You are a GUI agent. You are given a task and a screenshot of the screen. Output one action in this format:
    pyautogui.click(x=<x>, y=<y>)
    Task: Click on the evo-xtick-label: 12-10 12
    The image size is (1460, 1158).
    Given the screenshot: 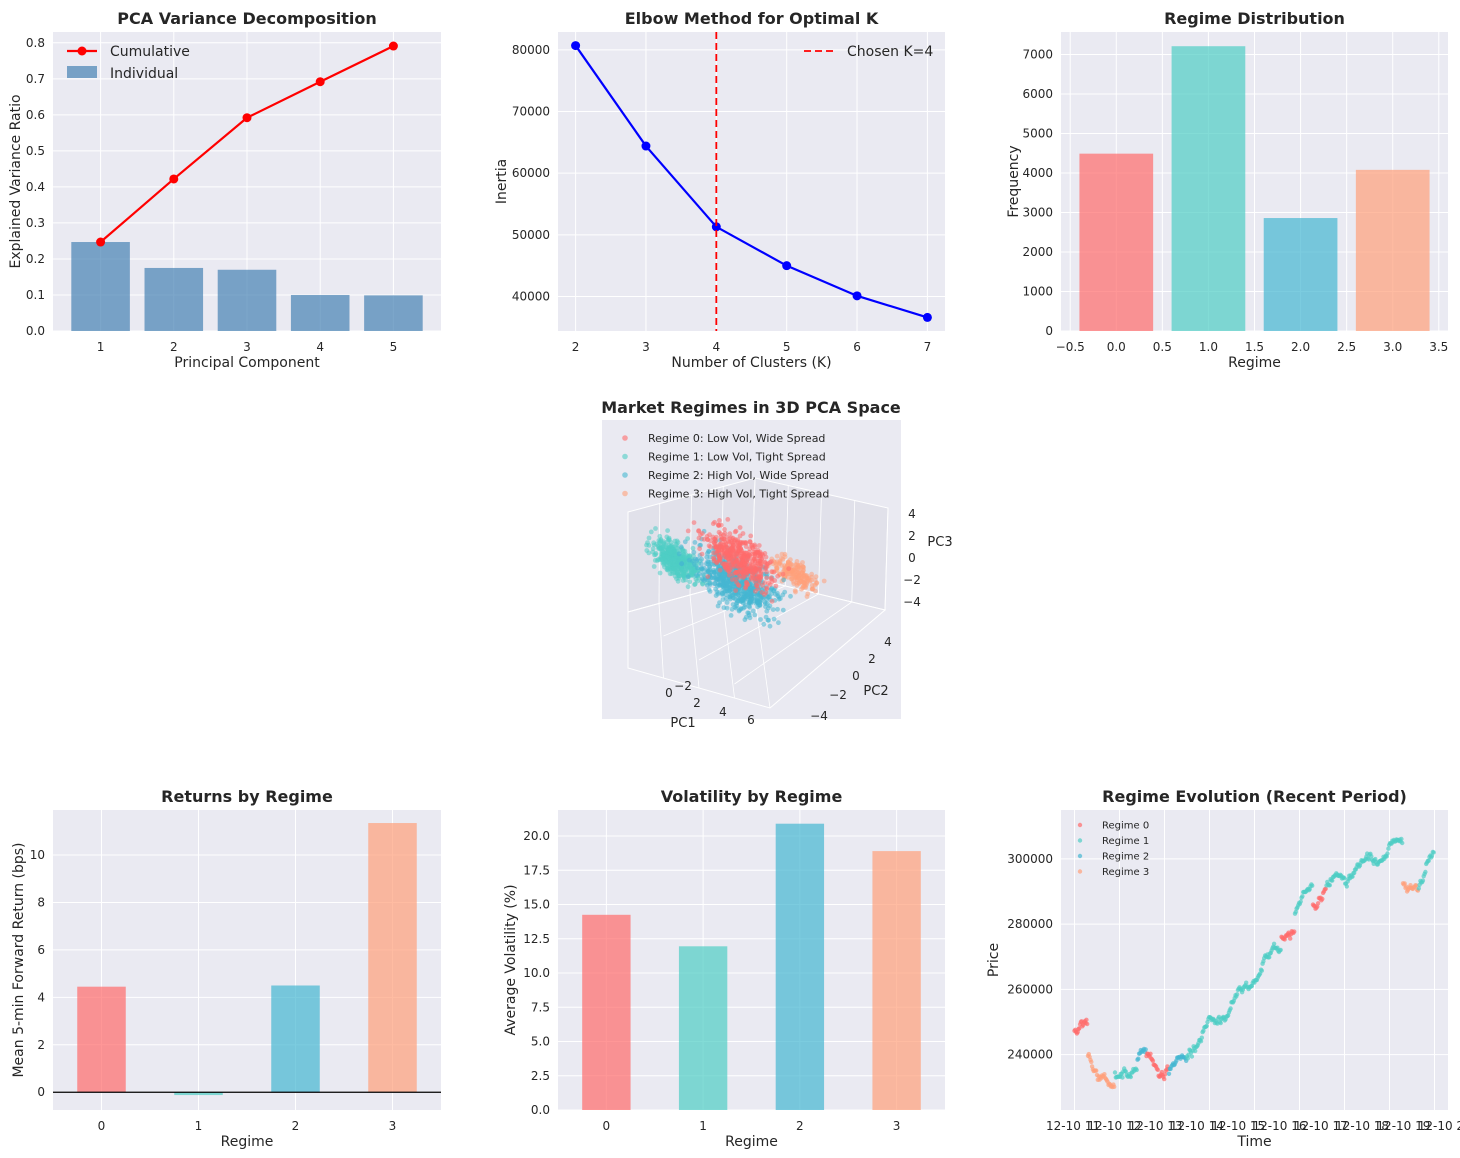 What is the action you would take?
    pyautogui.click(x=1114, y=1126)
    